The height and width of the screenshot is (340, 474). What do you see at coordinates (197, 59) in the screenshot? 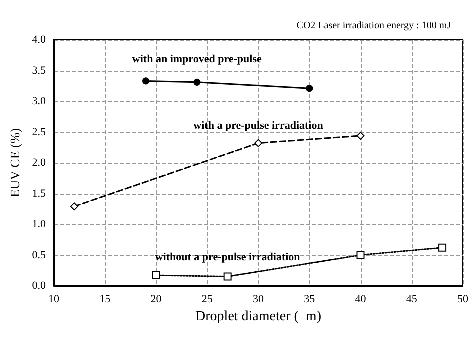
I see `series-label: with an improved pre-pulse` at bounding box center [197, 59].